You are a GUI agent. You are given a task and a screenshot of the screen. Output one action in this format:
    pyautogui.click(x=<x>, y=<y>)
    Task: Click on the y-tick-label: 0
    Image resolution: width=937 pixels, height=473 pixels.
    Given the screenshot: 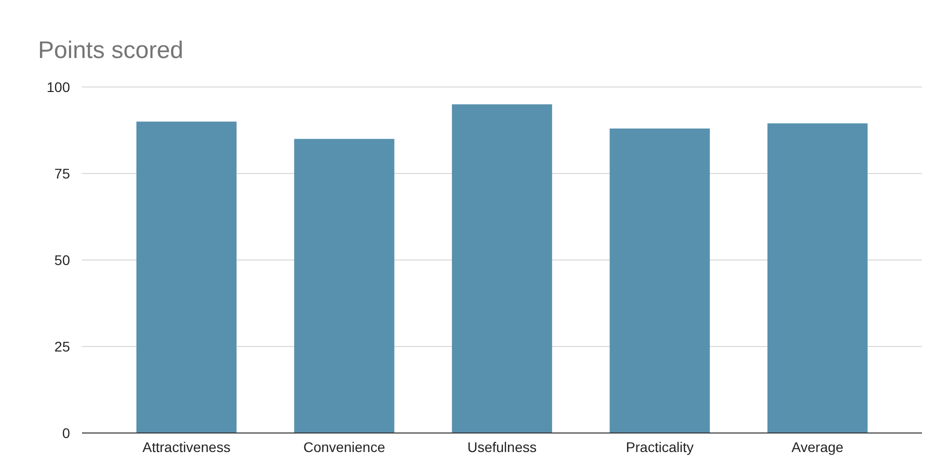 What is the action you would take?
    pyautogui.click(x=66, y=432)
    